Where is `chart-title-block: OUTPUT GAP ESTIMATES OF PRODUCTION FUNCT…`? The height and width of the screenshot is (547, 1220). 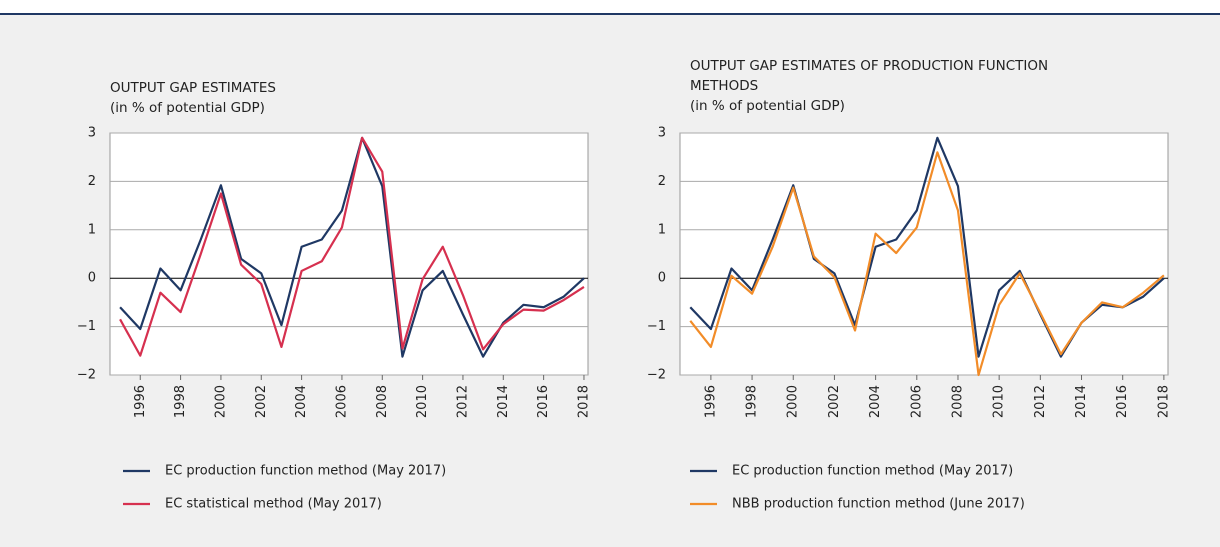
chart-title-block: OUTPUT GAP ESTIMATES OF PRODUCTION FUNCT… is located at coordinates (880, 86).